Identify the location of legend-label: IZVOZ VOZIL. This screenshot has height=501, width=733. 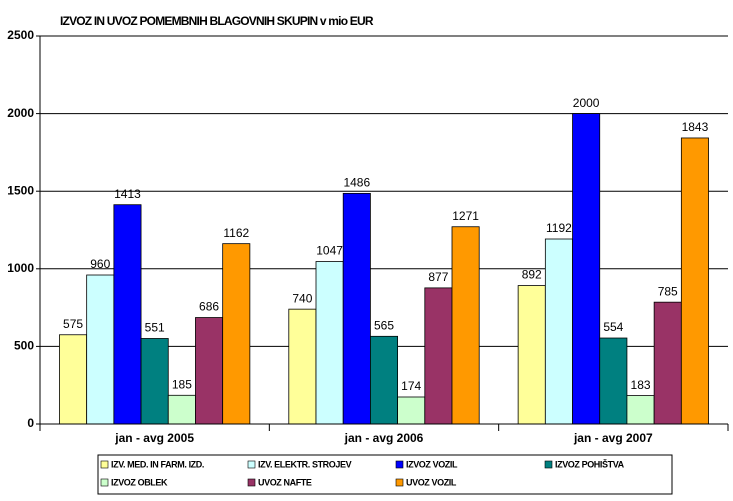
(432, 464).